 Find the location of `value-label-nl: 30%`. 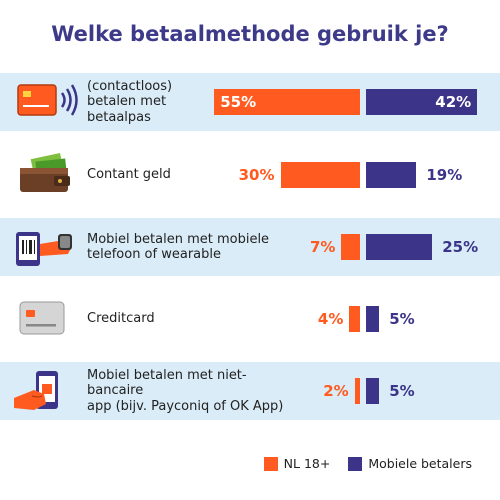

value-label-nl: 30% is located at coordinates (256, 175).